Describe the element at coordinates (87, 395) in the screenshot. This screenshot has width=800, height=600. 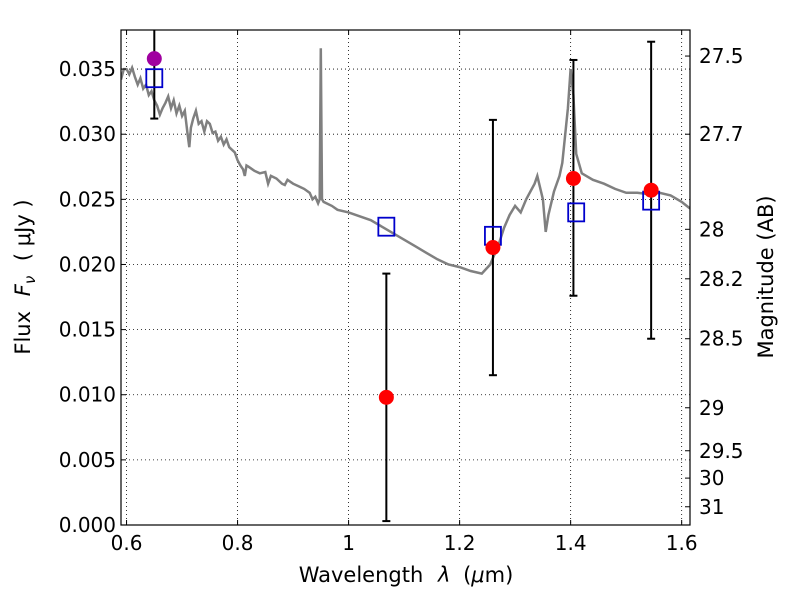
I see `y-tick-label: 0.010` at that location.